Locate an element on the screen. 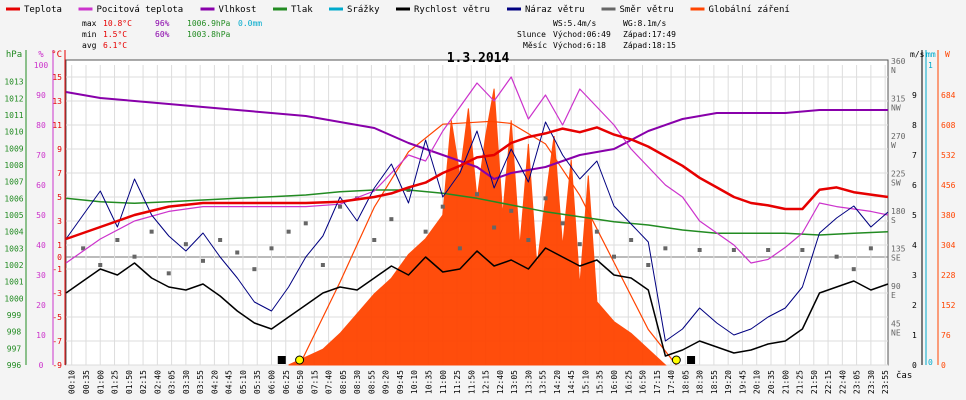 This screenshot has width=966, height=400. x-tick-label: 06:50 is located at coordinates (300, 382).